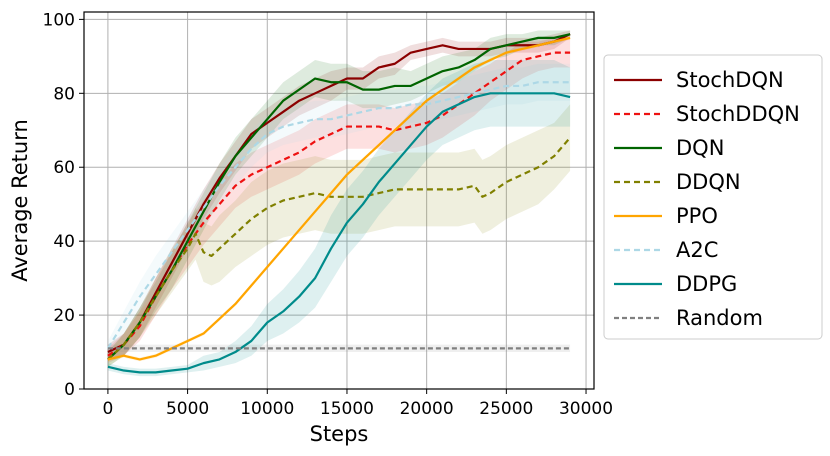  What do you see at coordinates (64, 316) in the screenshot?
I see `y-tick-label: 20` at bounding box center [64, 316].